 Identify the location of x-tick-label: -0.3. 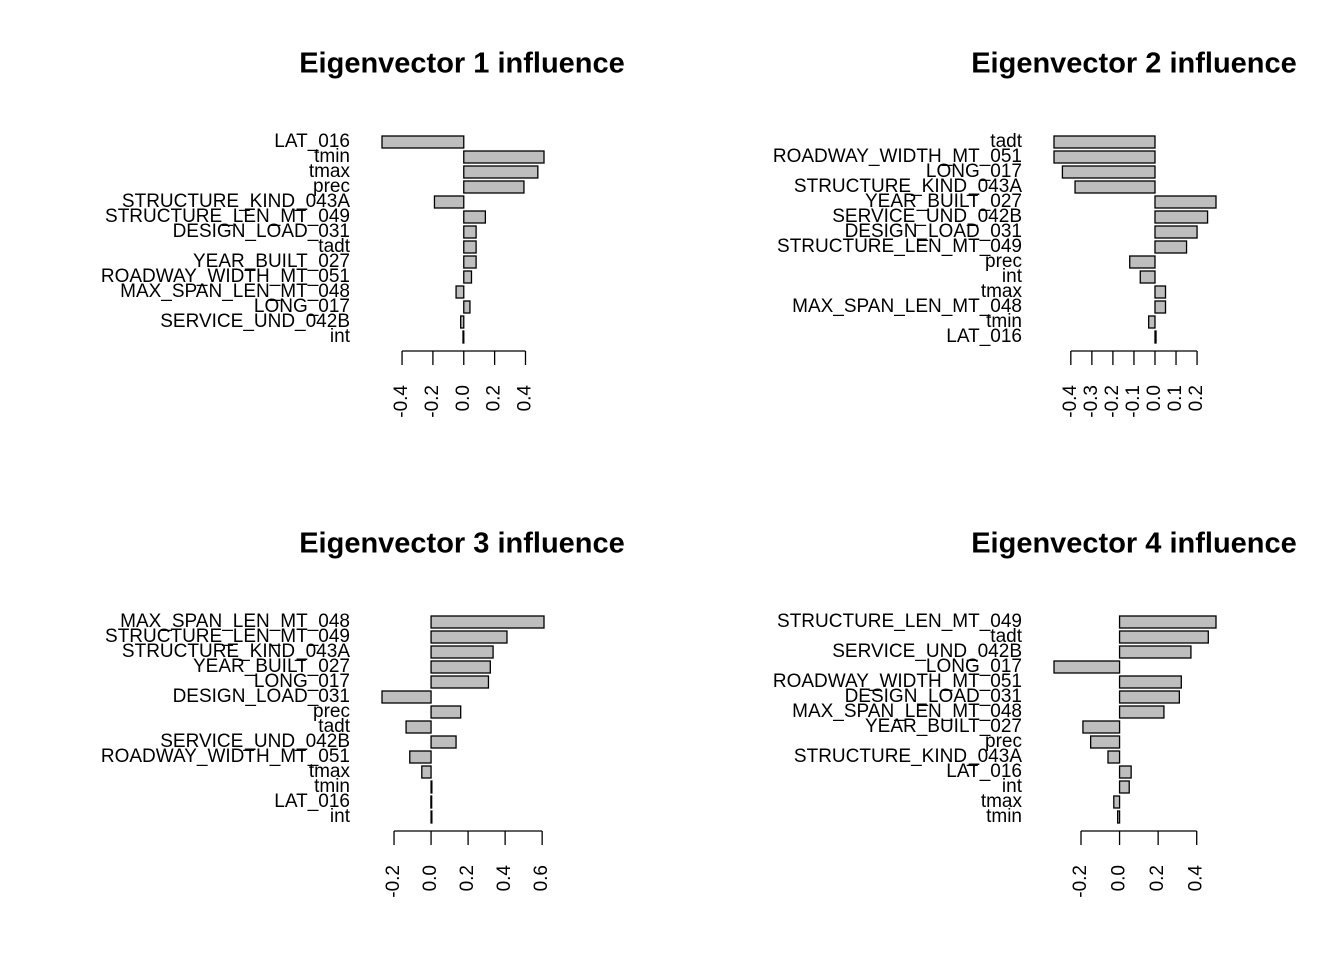
(1091, 401).